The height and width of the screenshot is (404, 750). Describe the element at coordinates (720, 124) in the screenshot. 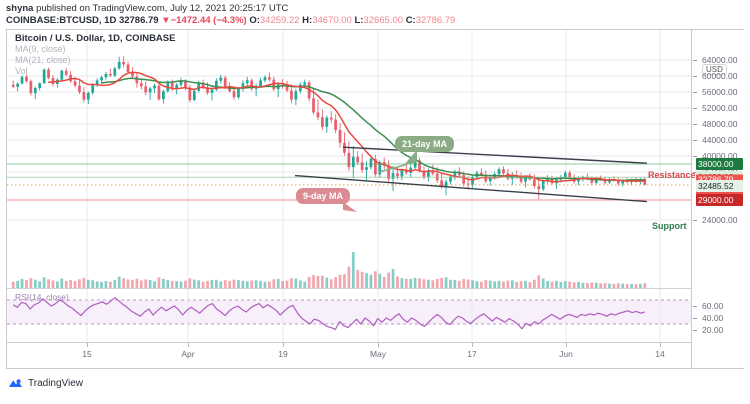

I see `price-tick-label: 48000.00` at that location.